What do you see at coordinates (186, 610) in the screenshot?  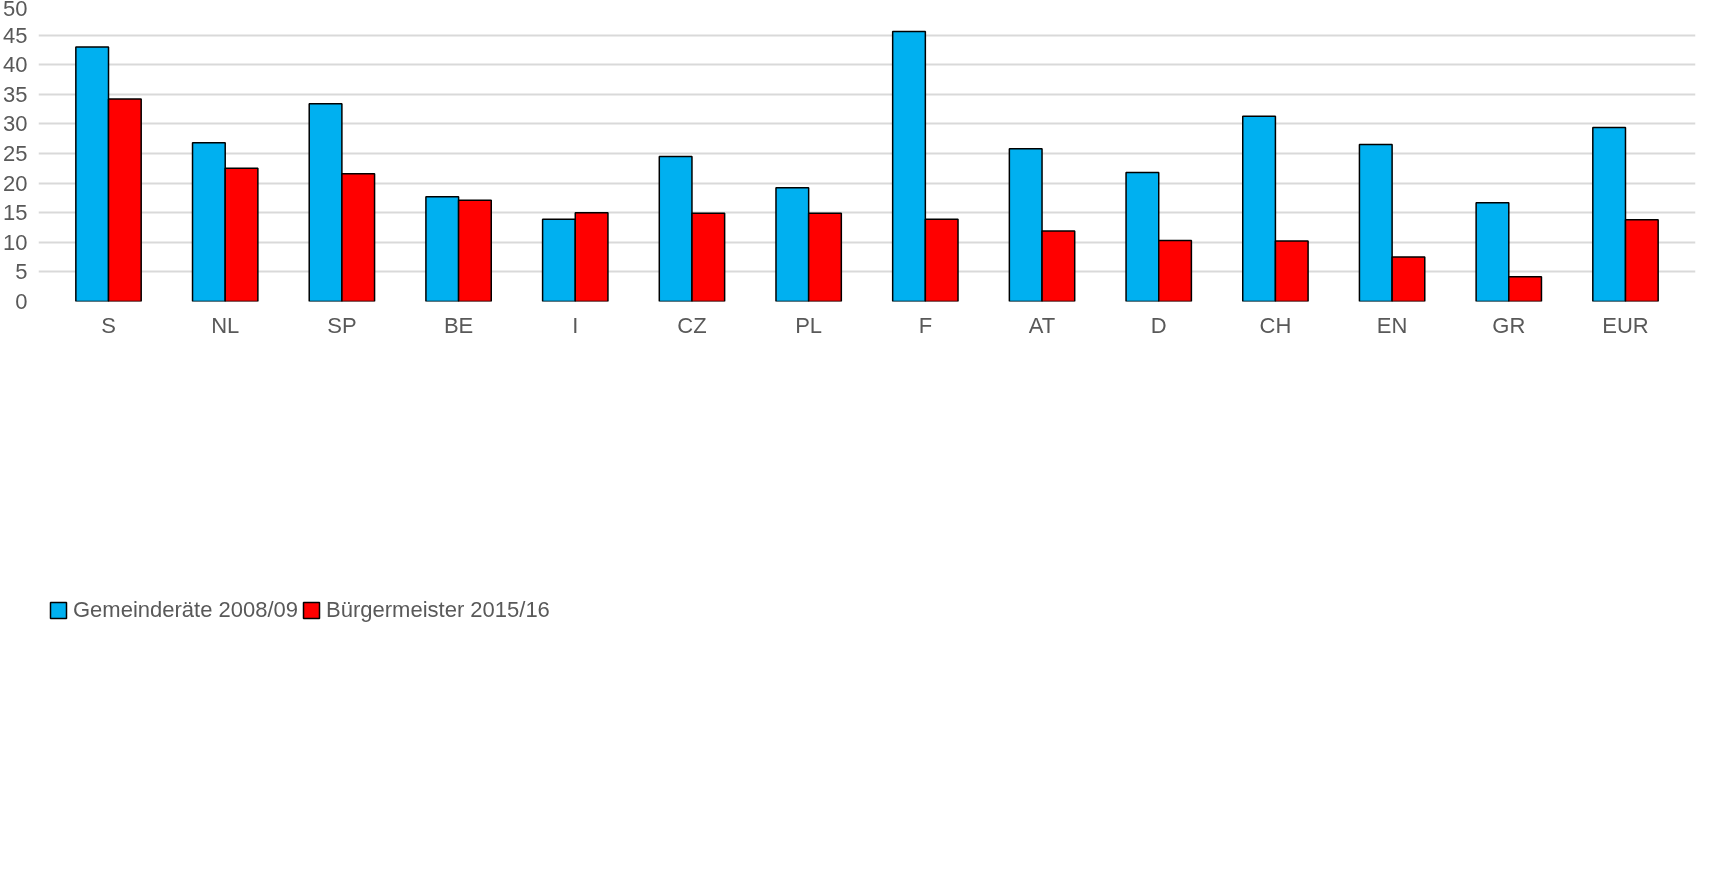 I see `legend-label: Gemeinderäte 2008/09` at bounding box center [186, 610].